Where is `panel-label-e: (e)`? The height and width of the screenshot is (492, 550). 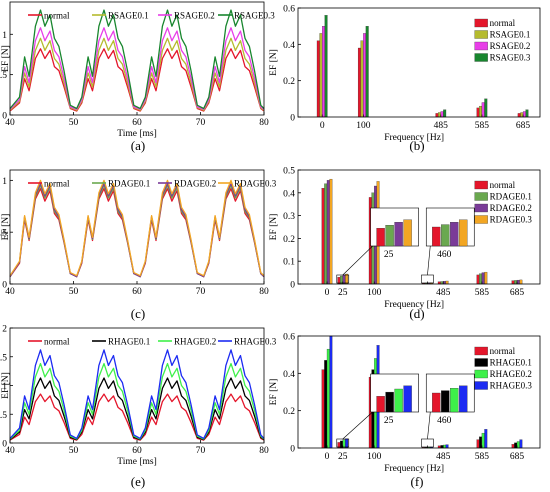
panel-label-e: (e) is located at coordinates (138, 481).